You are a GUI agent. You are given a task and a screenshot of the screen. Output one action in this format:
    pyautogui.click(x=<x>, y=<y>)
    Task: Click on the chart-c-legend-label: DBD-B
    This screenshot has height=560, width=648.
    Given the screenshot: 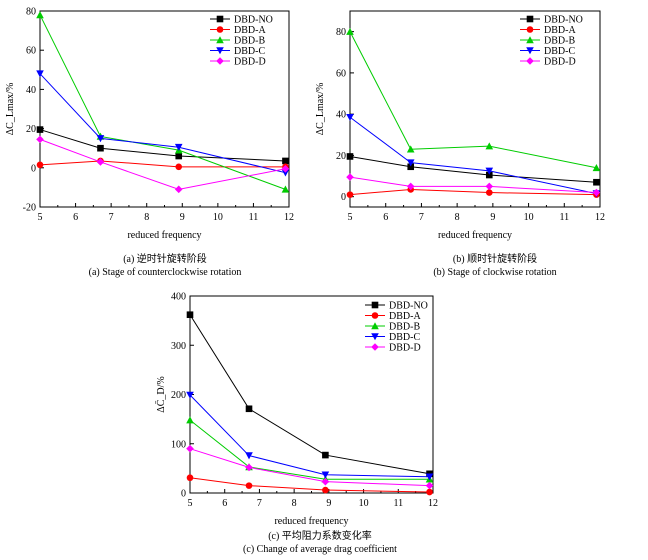 What is the action you would take?
    pyautogui.click(x=404, y=327)
    